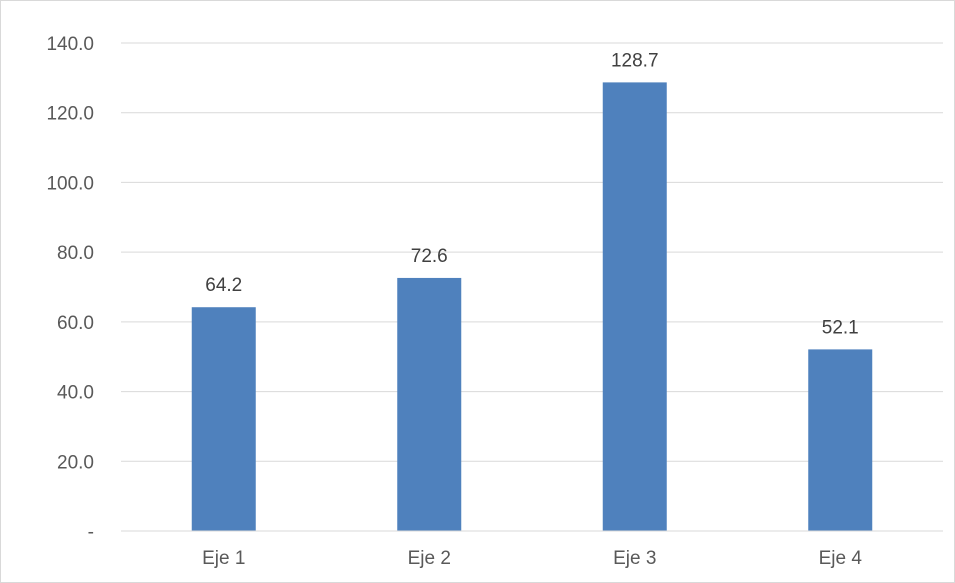 The width and height of the screenshot is (955, 583). What do you see at coordinates (70, 183) in the screenshot?
I see `y-tick-label: 100.0` at bounding box center [70, 183].